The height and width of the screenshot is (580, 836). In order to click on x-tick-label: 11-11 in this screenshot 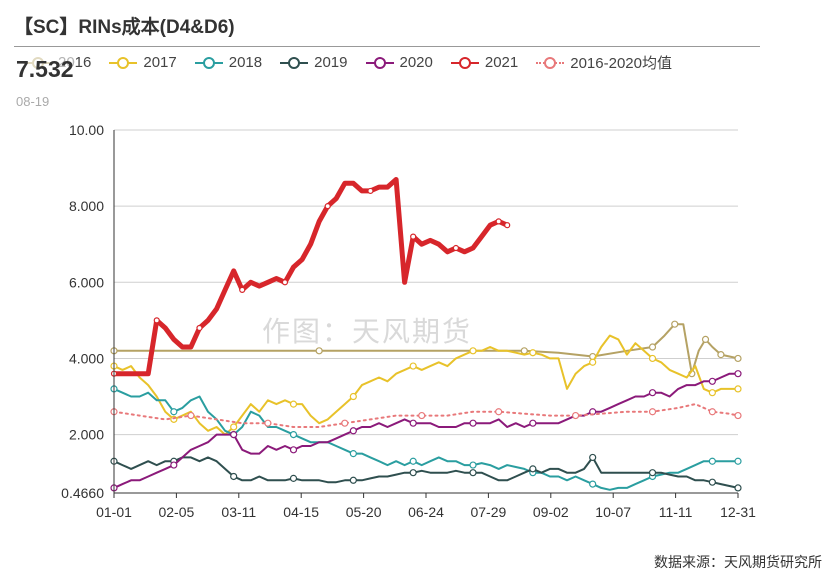, I will do `click(676, 512)`.